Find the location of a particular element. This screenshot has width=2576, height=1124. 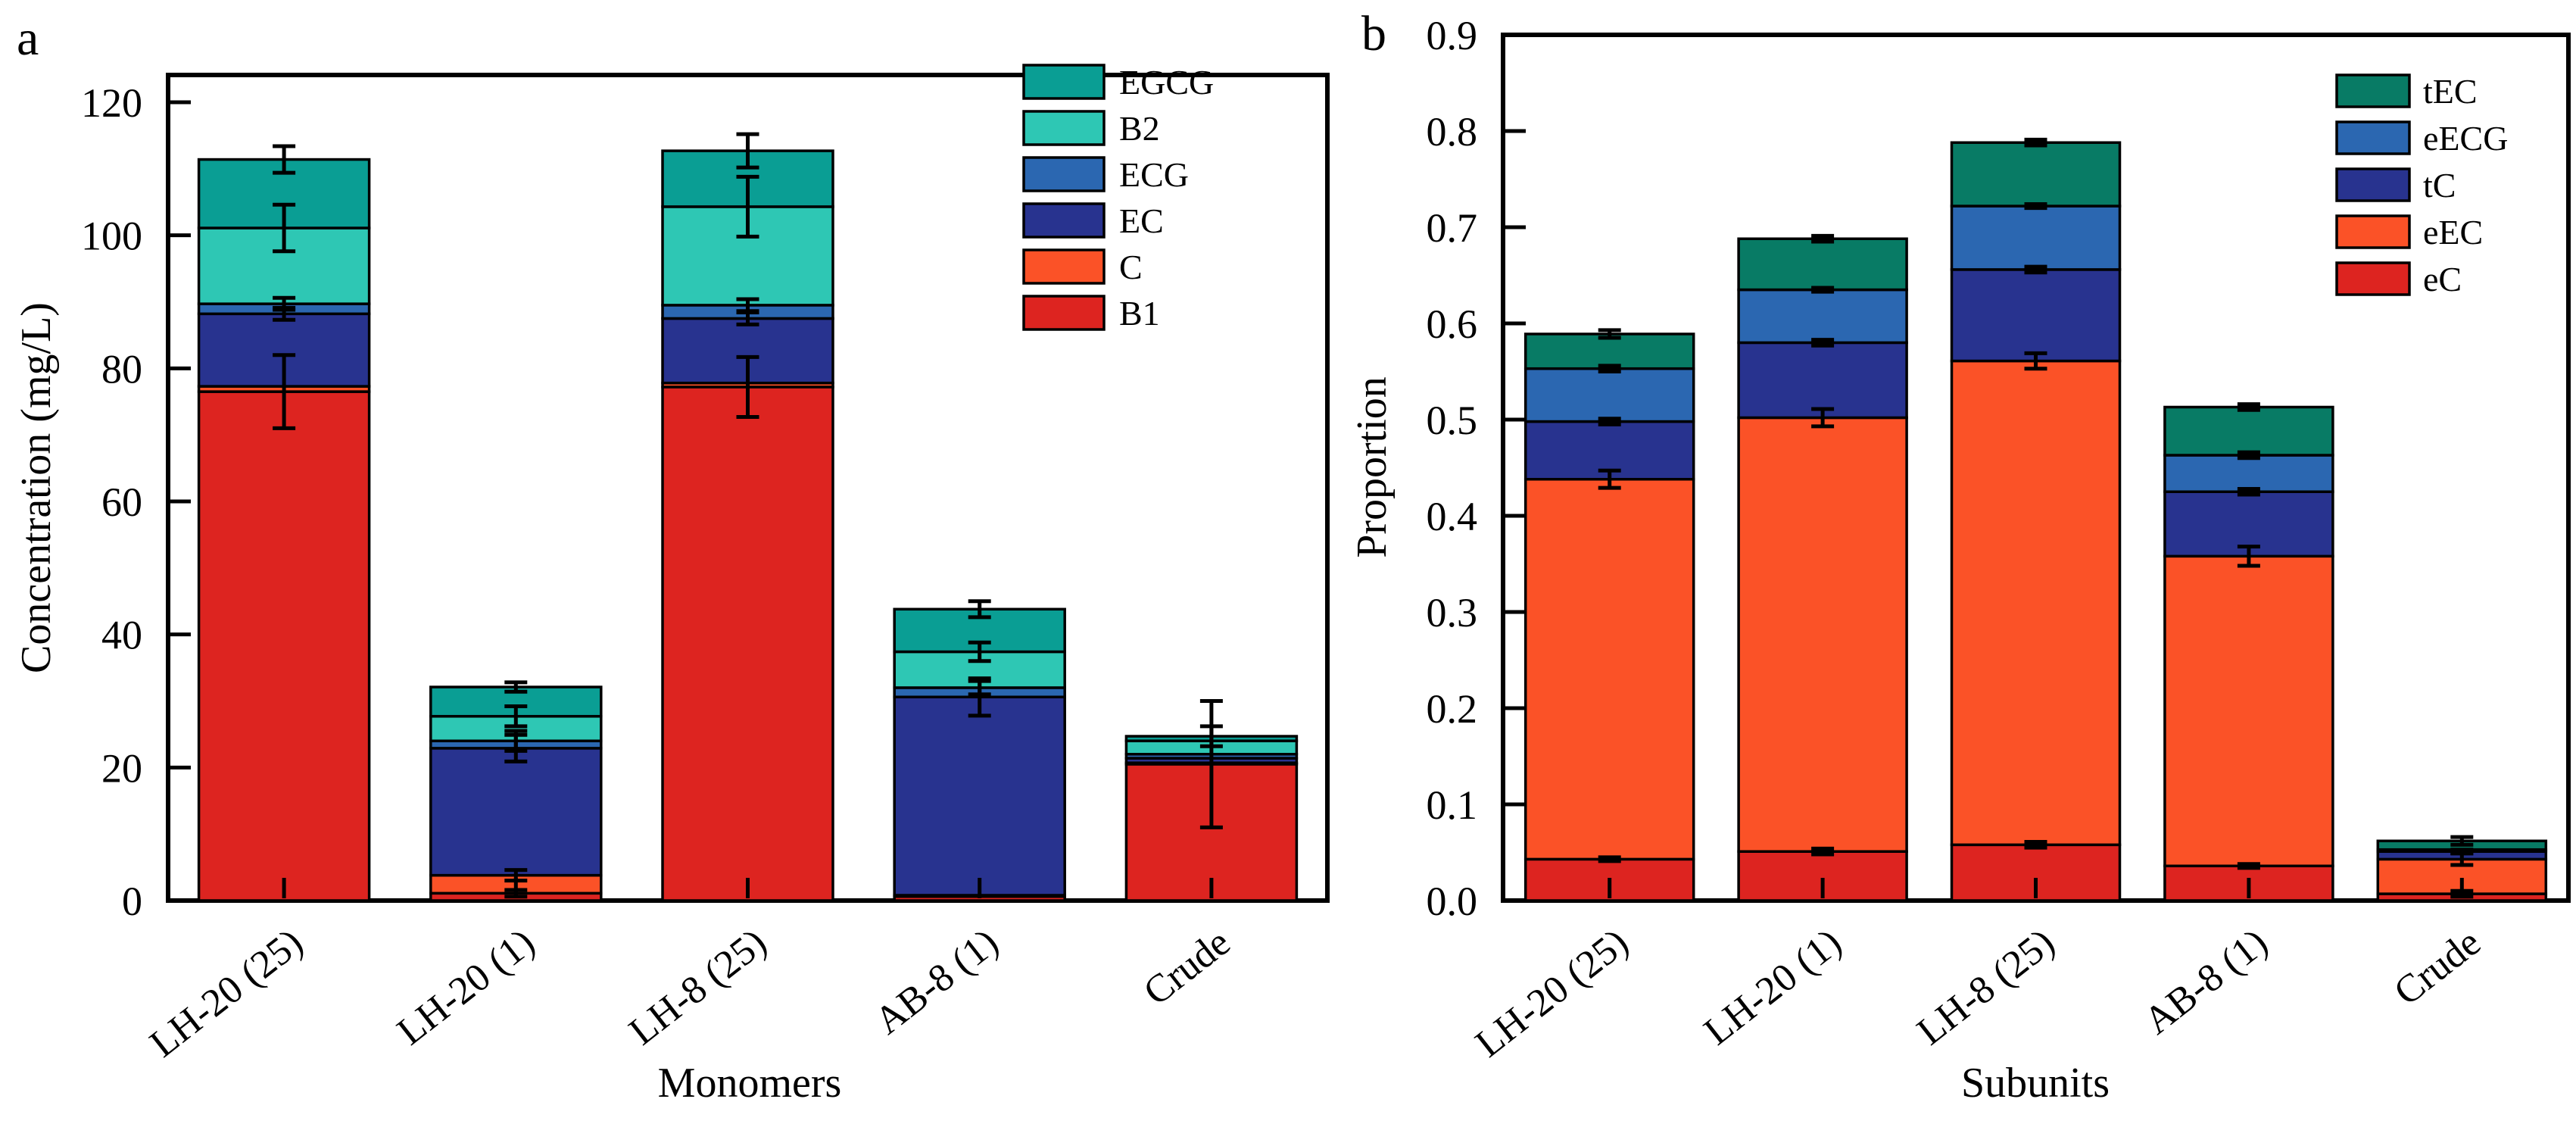

panel-a-category-label: Crude is located at coordinates (1187, 967).